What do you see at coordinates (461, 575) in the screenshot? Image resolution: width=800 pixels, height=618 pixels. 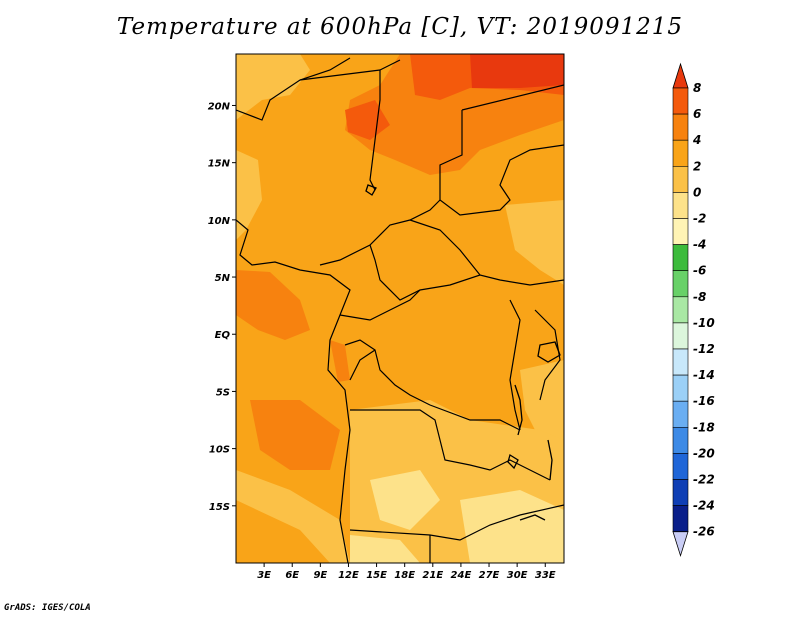 I see `lon-tick-label: 24E` at bounding box center [461, 575].